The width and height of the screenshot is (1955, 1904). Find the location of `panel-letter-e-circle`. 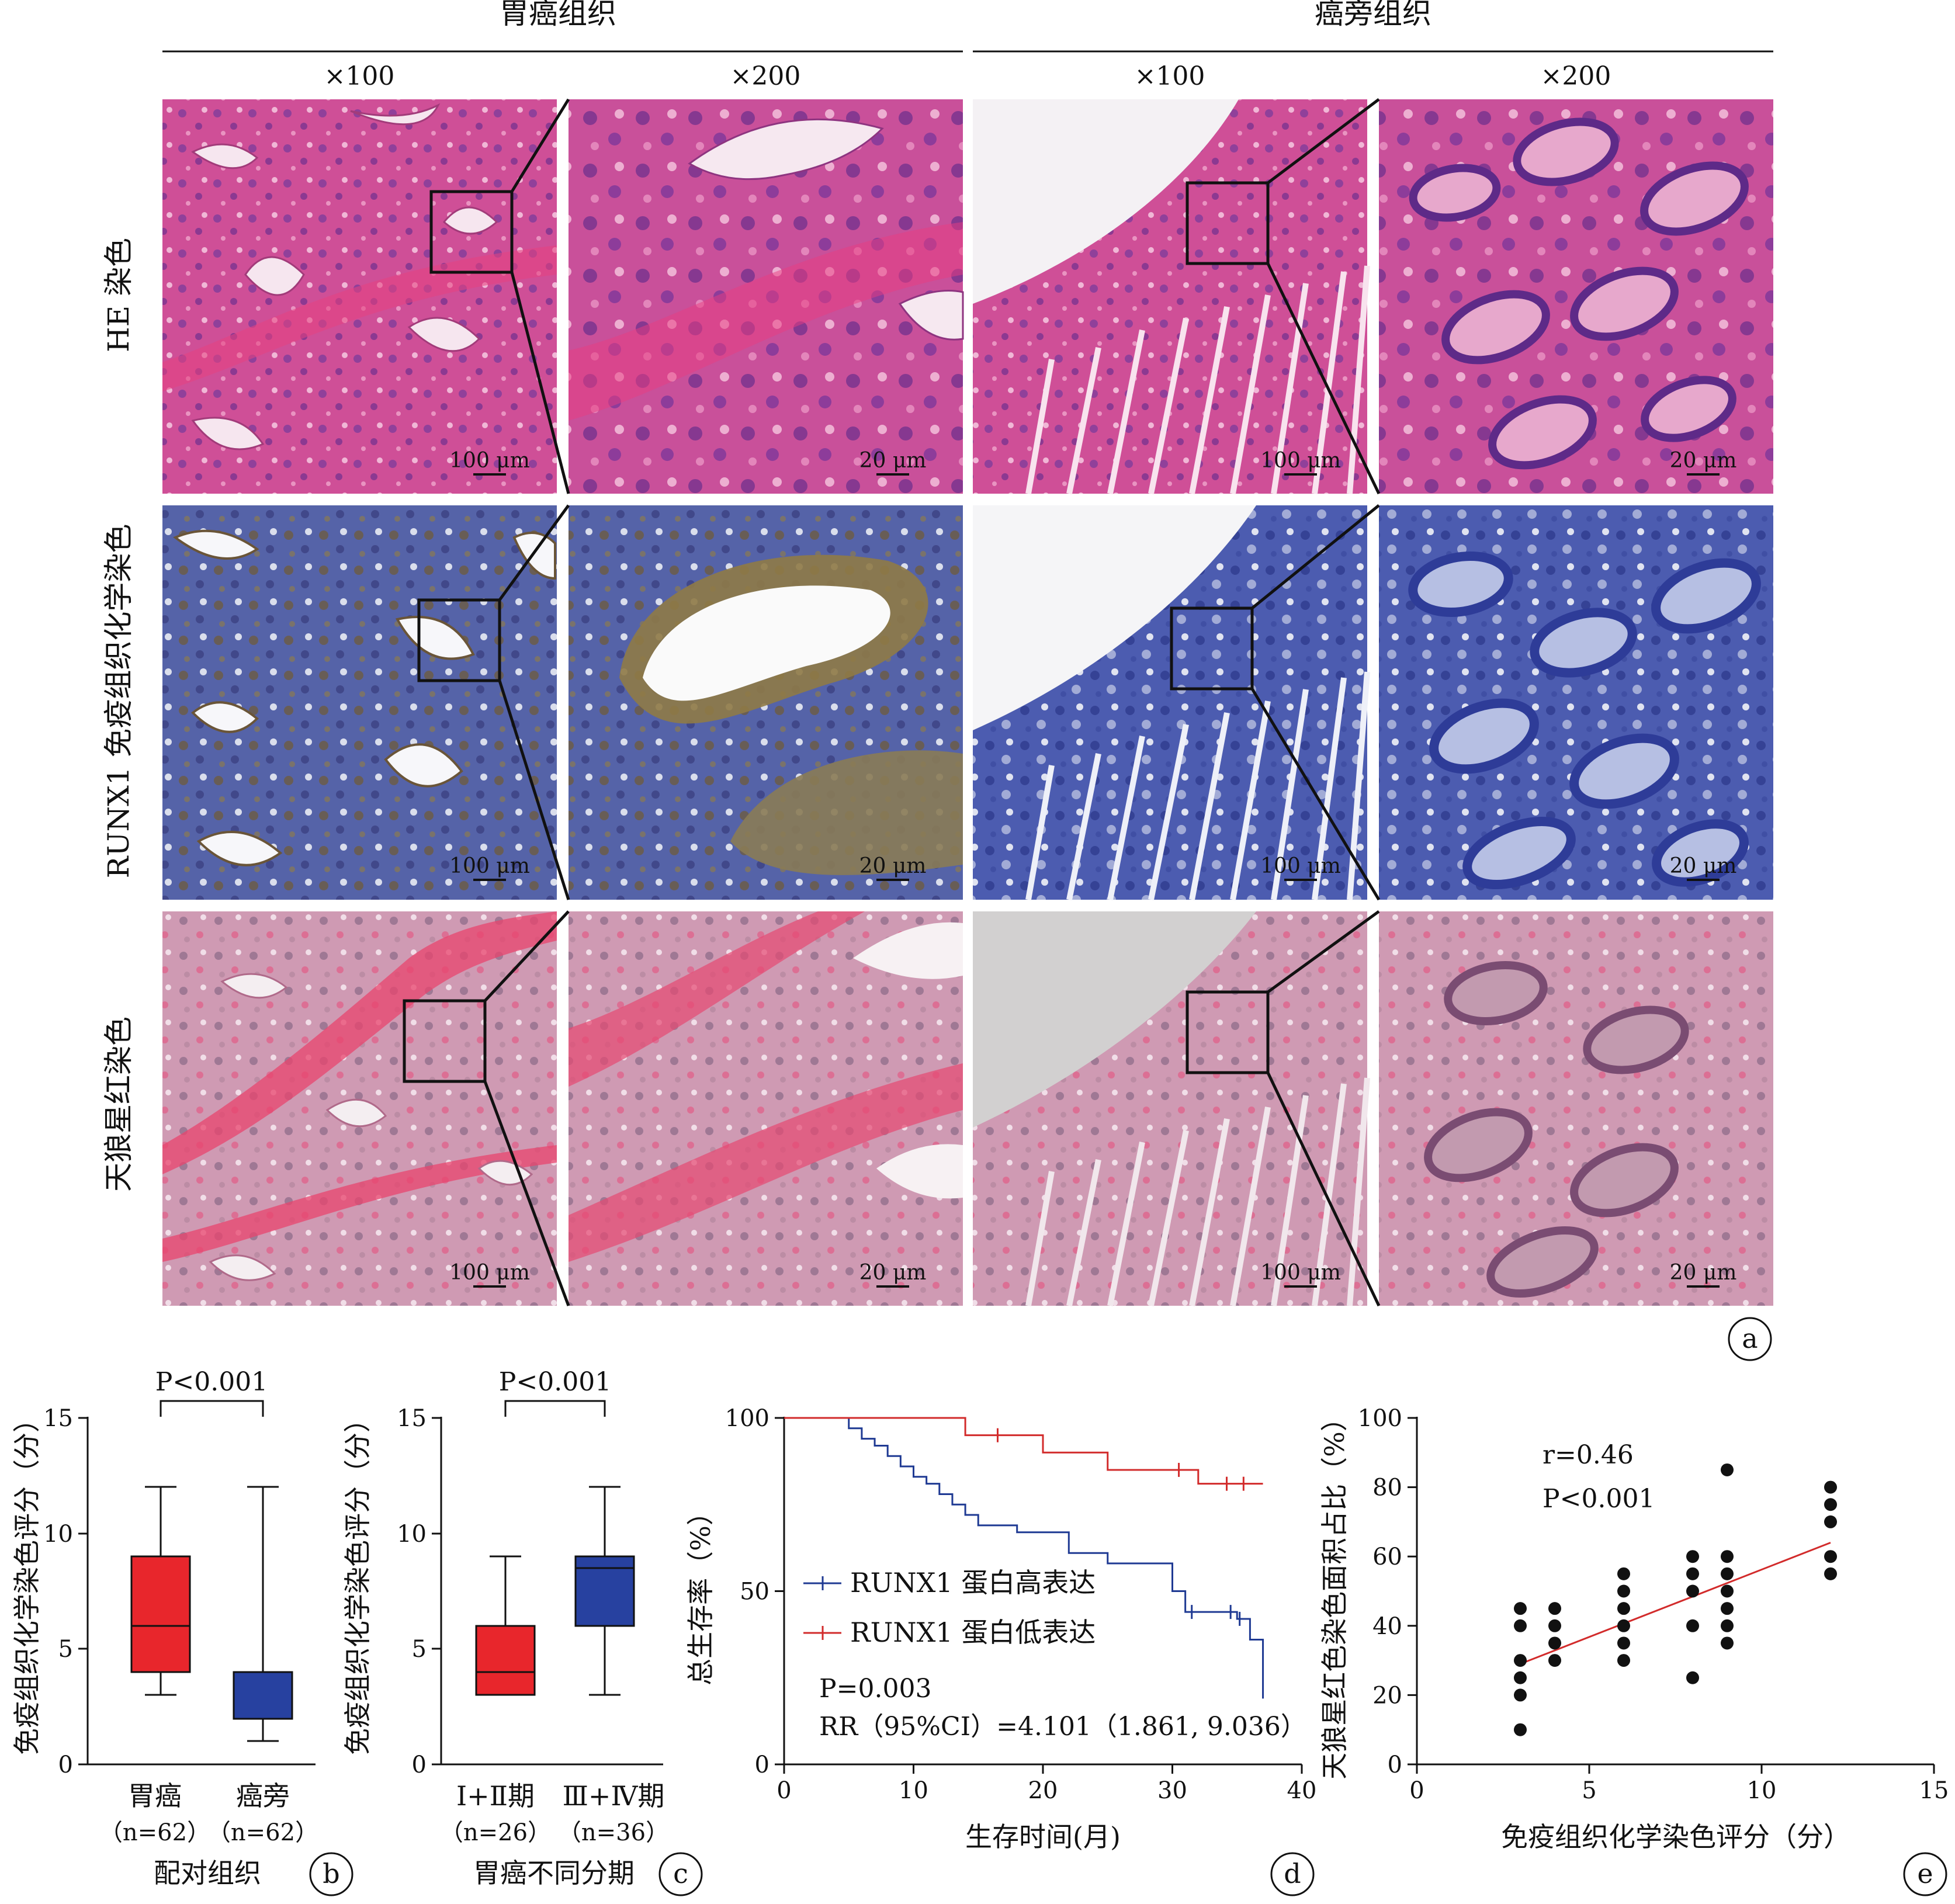

panel-letter-e-circle is located at coordinates (1925, 1874).